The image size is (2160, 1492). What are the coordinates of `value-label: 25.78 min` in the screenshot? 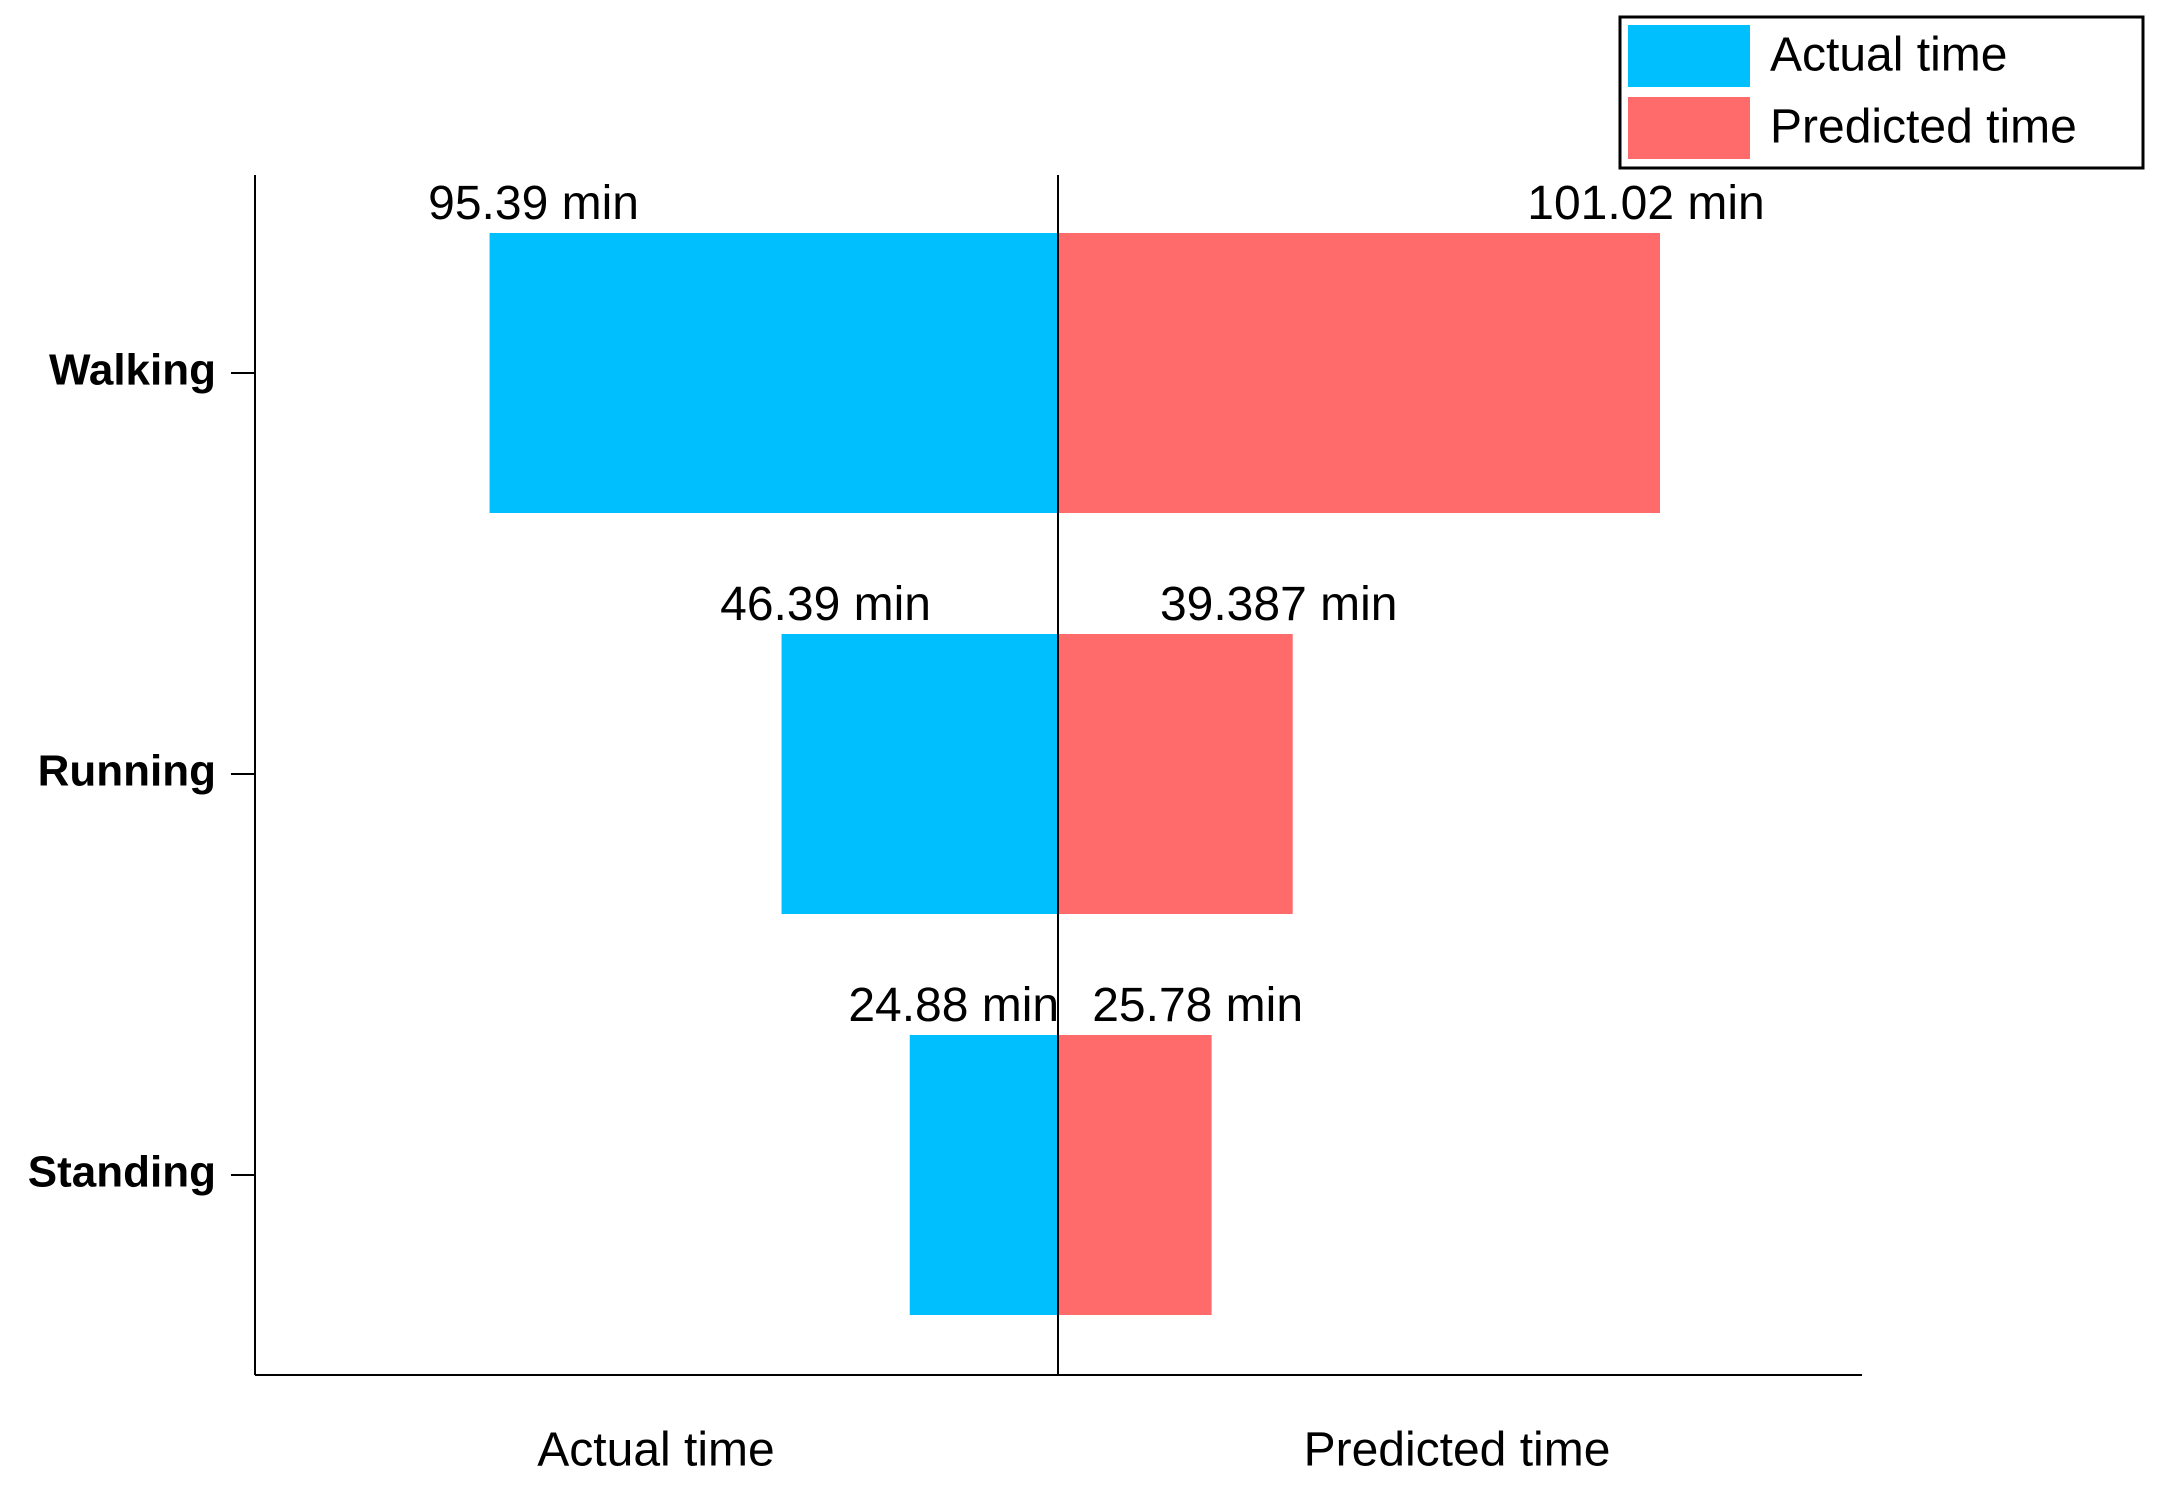 It's located at (1197, 1005).